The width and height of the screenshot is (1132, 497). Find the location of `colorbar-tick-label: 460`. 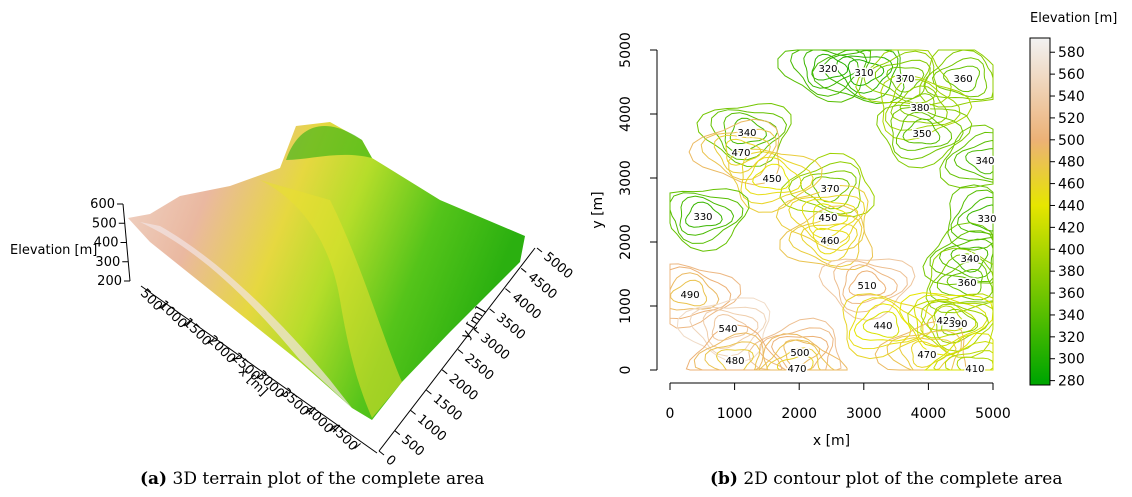

colorbar-tick-label: 460 is located at coordinates (1071, 185).